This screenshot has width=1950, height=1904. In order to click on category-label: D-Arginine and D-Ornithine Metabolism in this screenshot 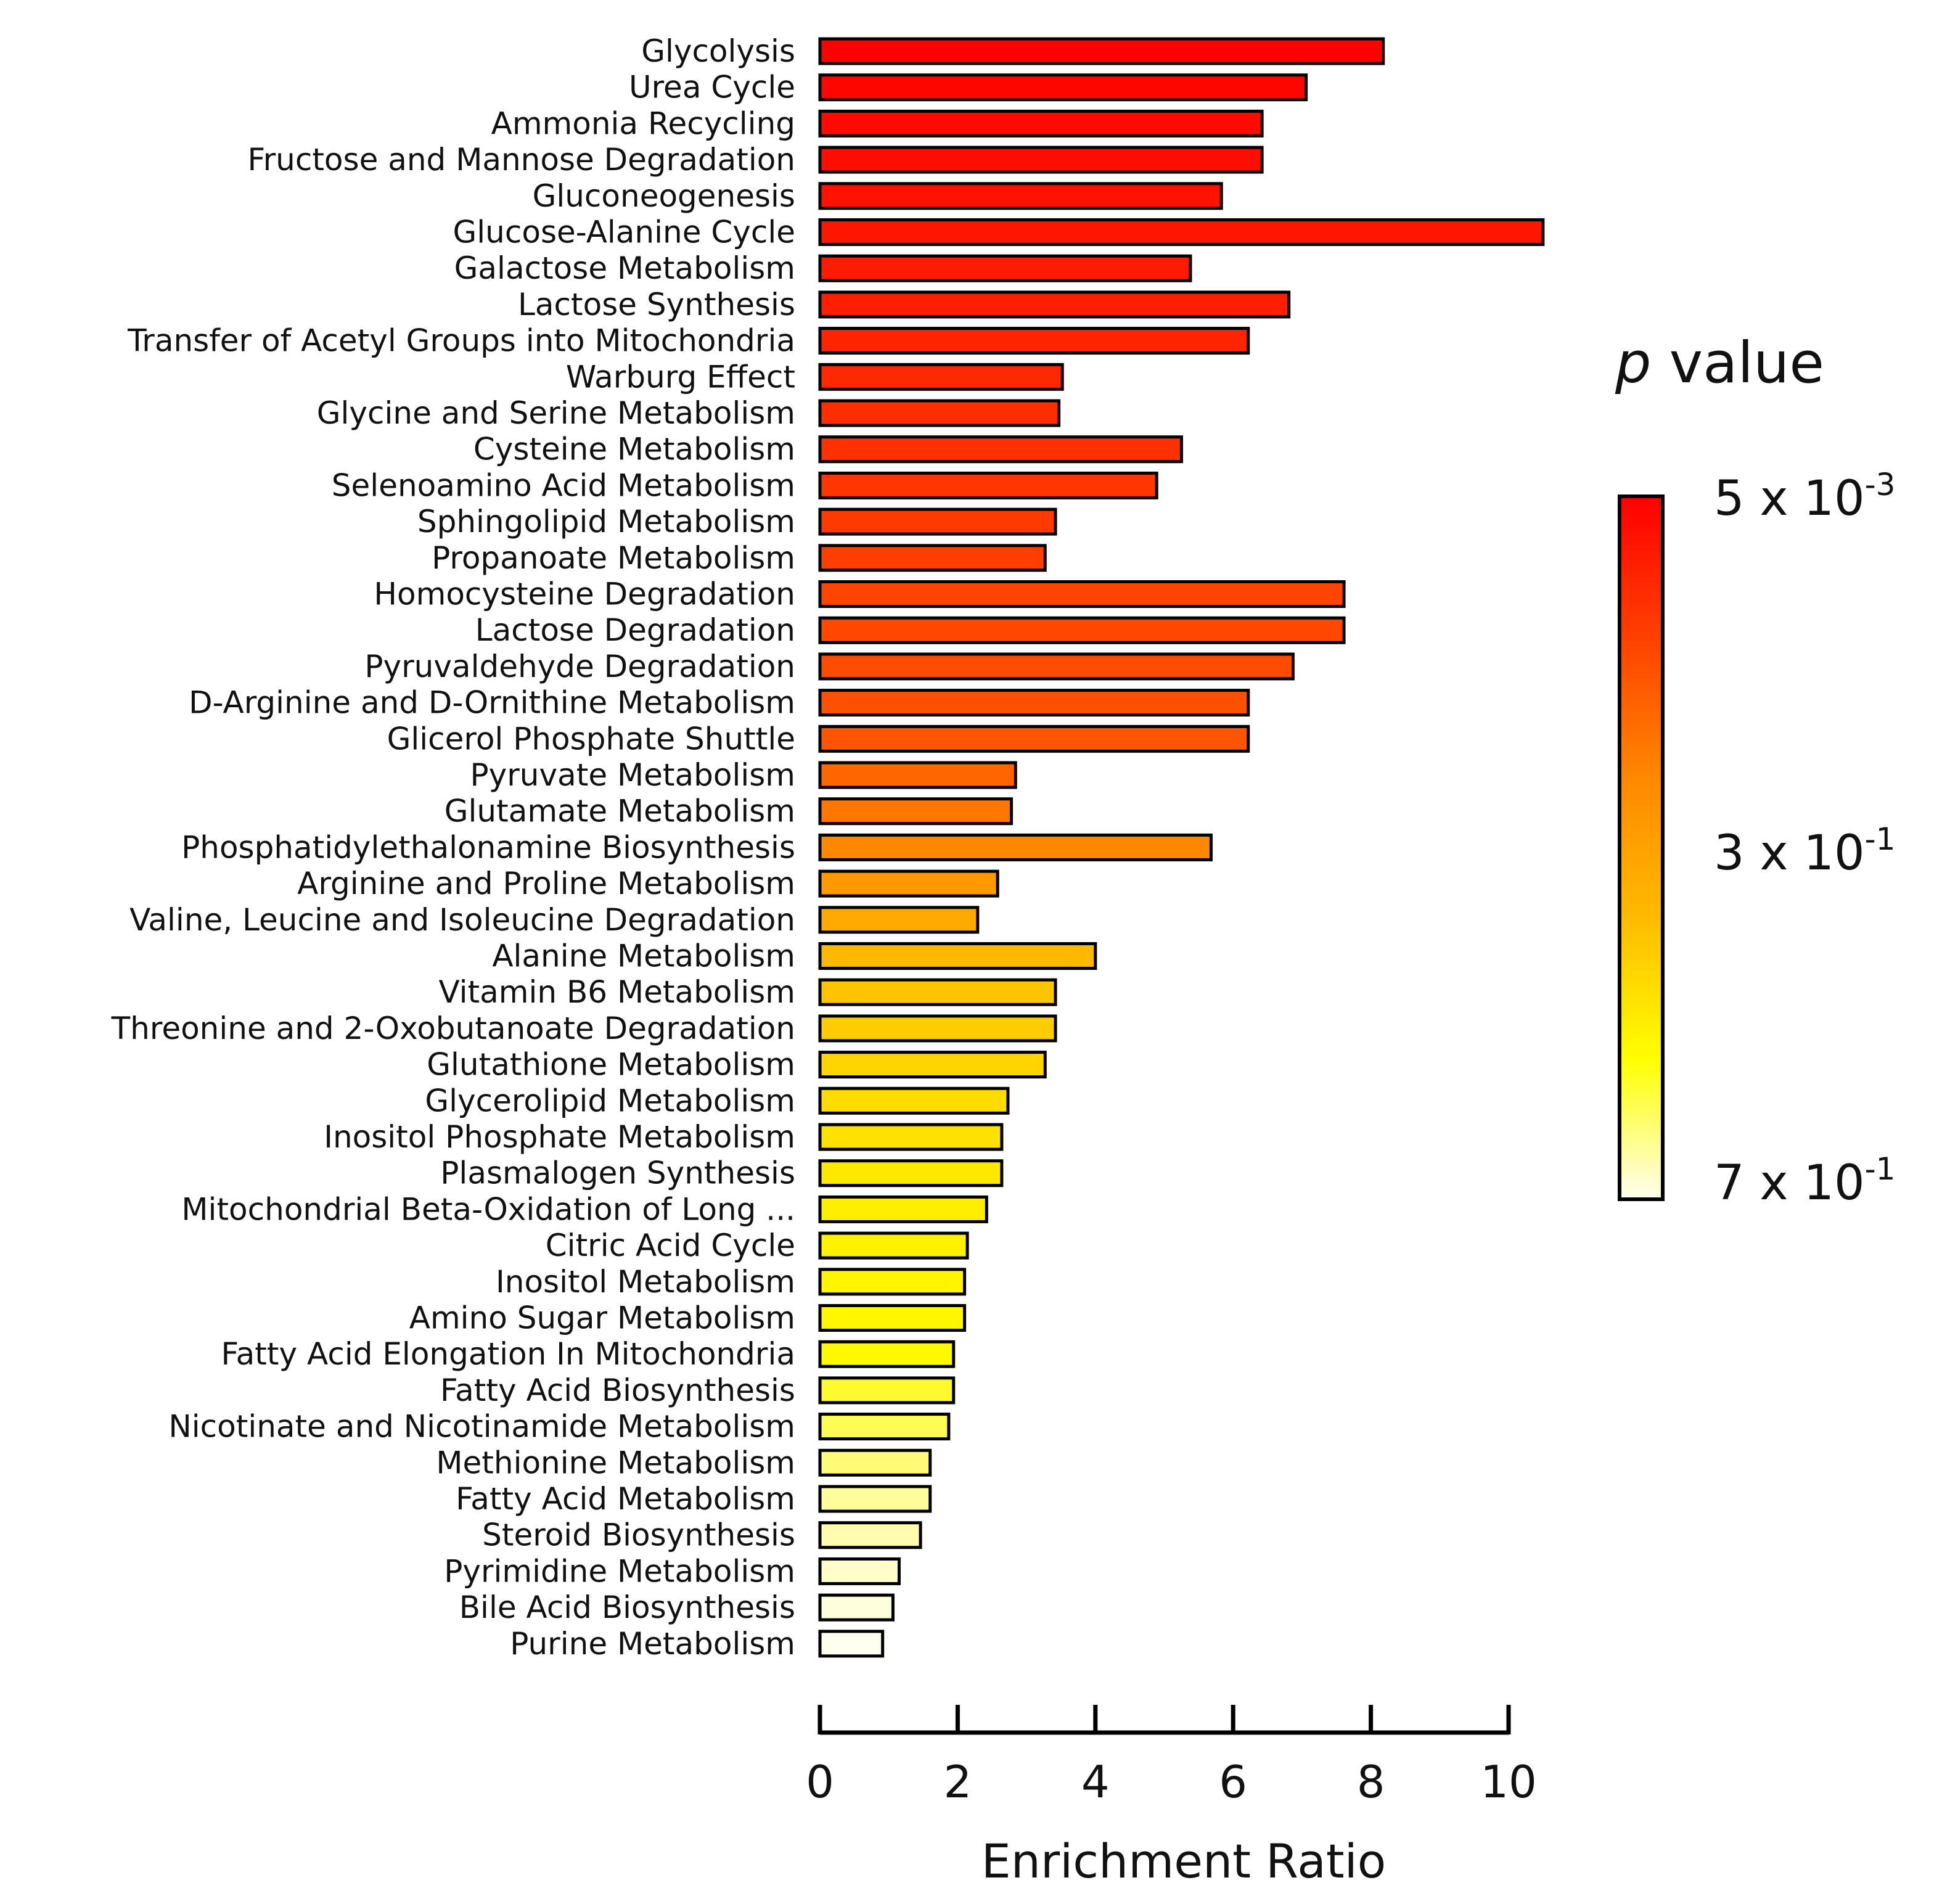, I will do `click(492, 703)`.